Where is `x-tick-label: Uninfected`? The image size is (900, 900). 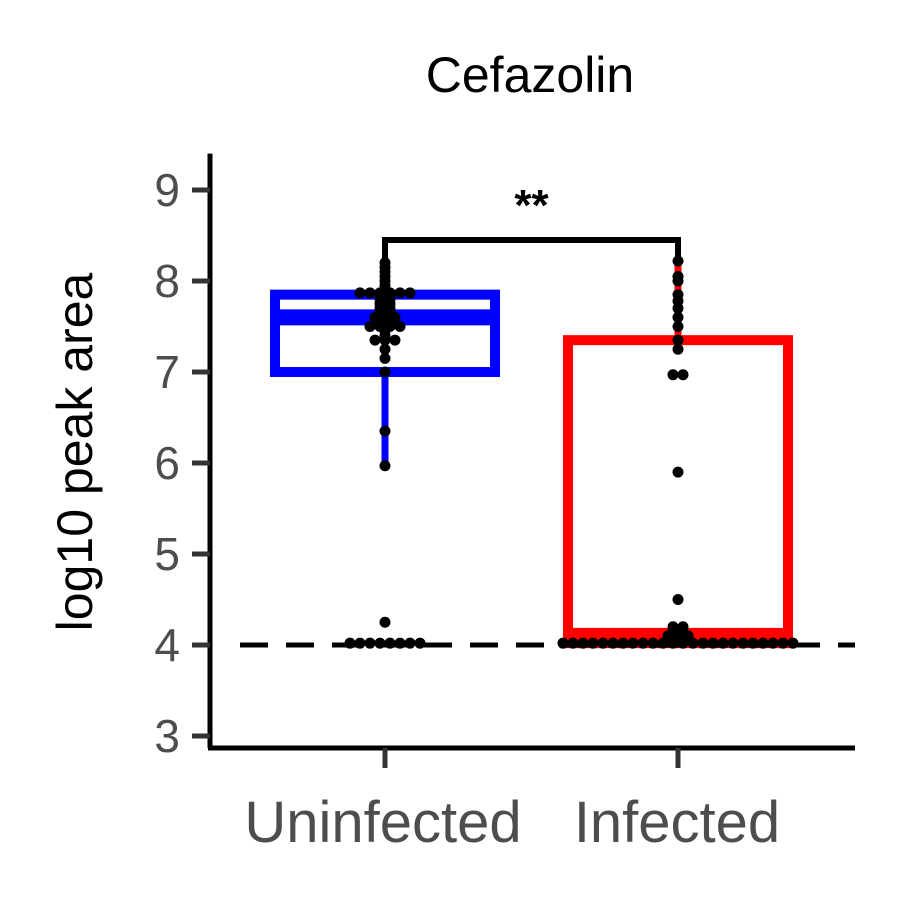
x-tick-label: Uninfected is located at coordinates (382, 822).